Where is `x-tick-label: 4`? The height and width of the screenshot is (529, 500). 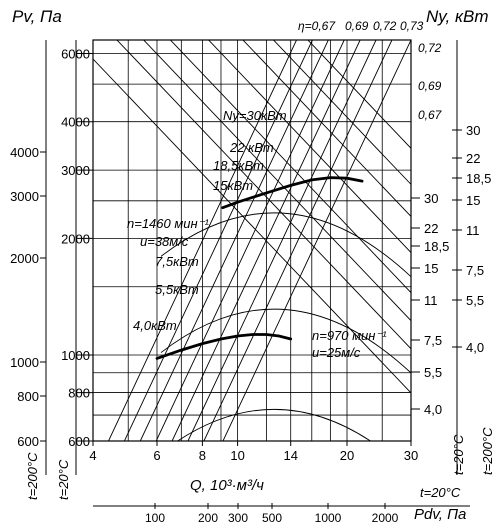
x-tick-label: 4 is located at coordinates (92, 455).